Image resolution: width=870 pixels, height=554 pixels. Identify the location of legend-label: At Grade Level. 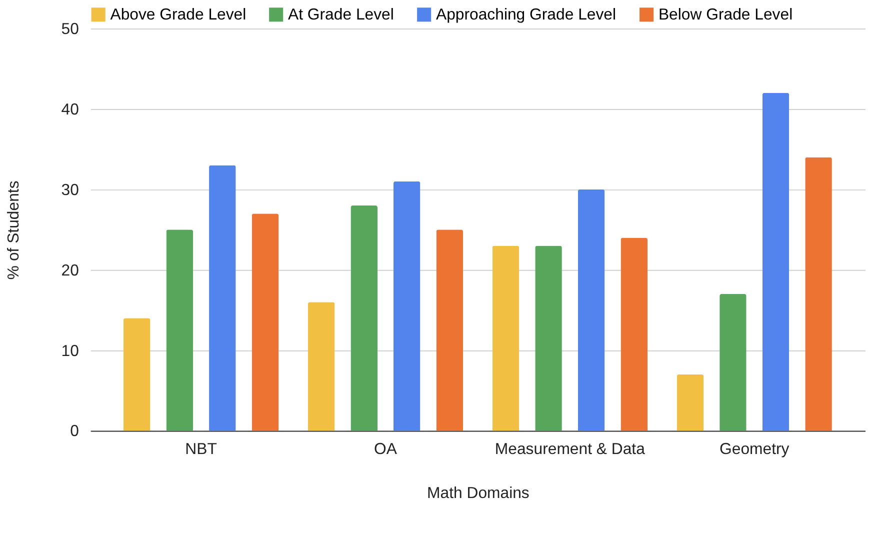
(341, 15).